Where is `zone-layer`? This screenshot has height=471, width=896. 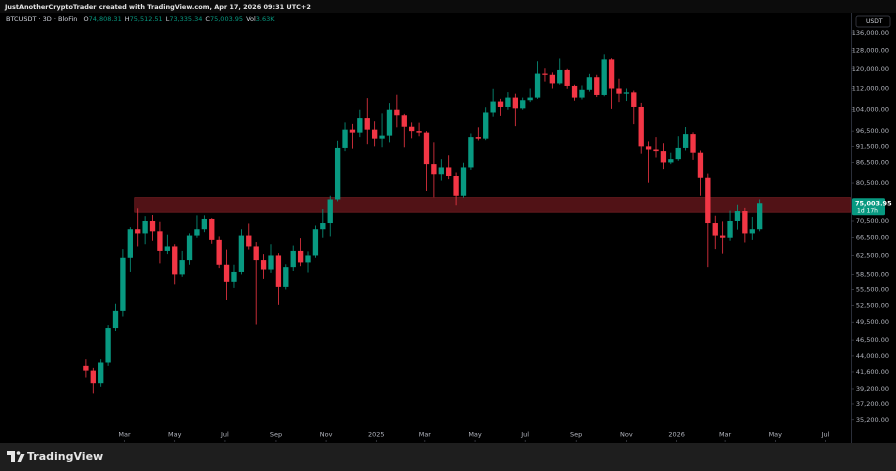 zone-layer is located at coordinates (493, 205).